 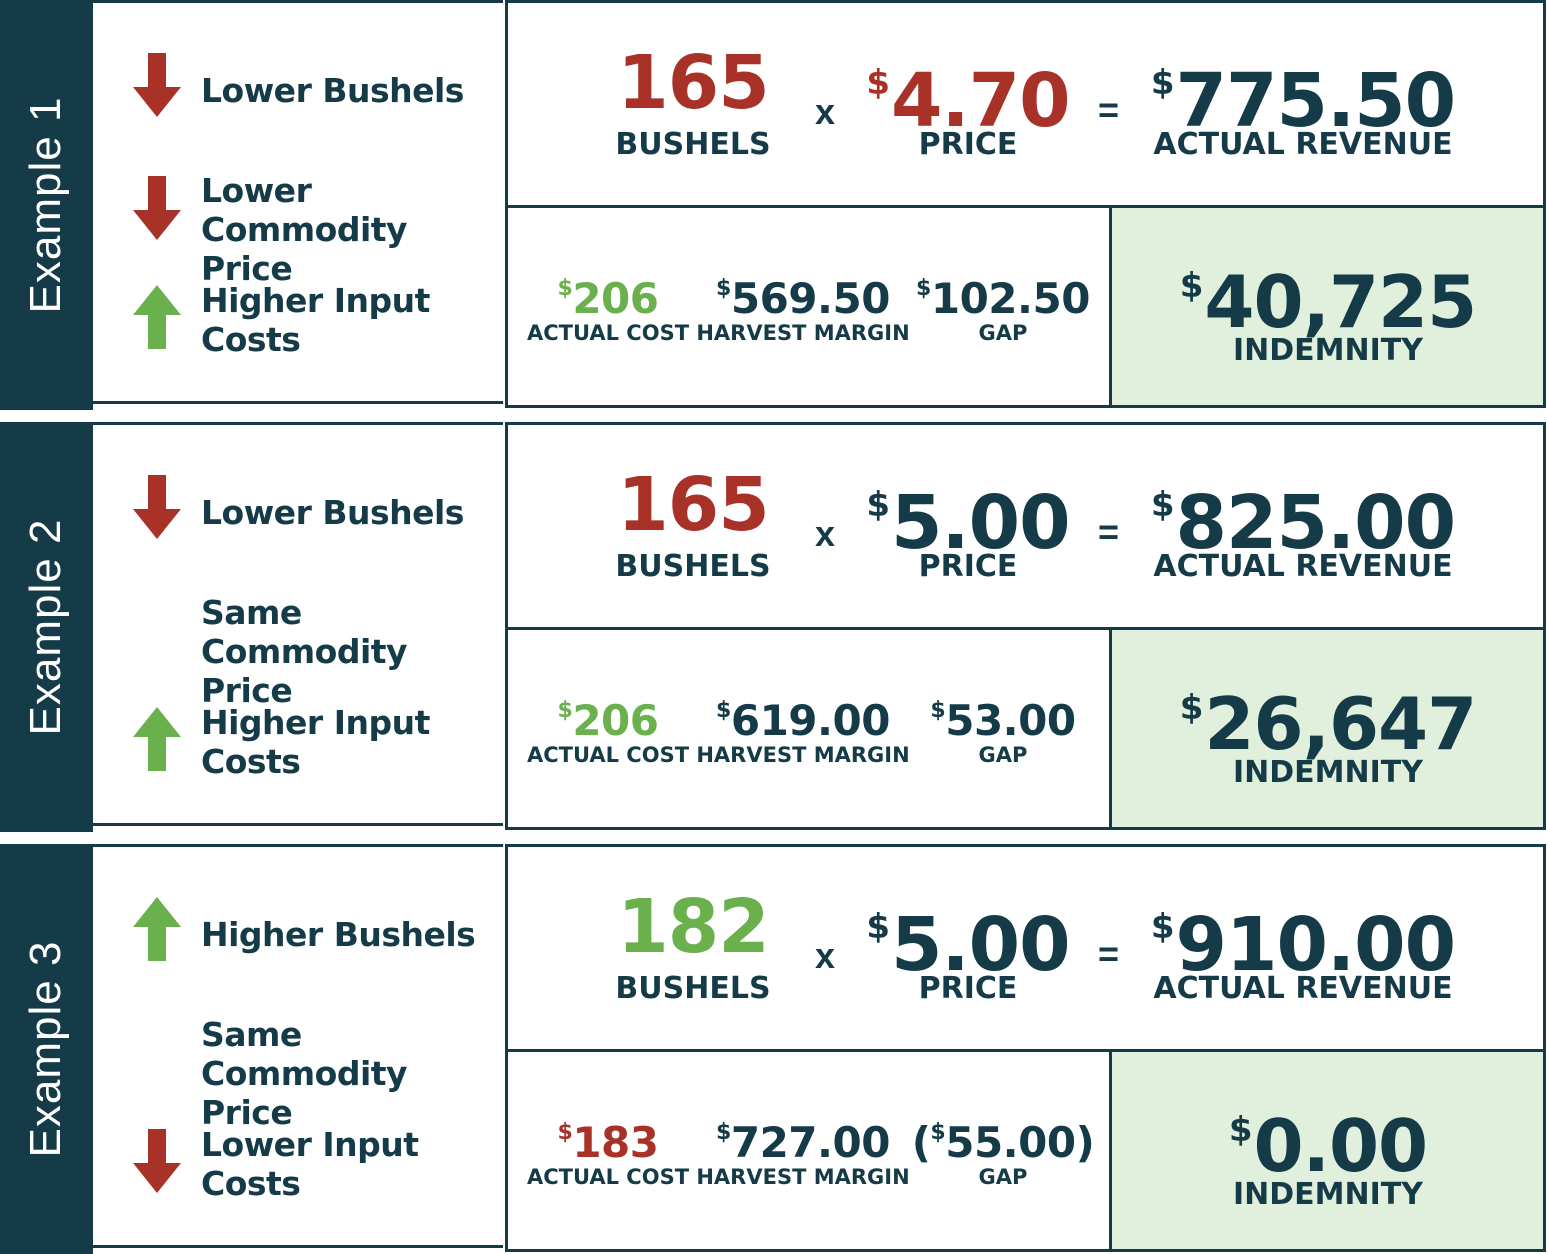 I want to click on actual-cost-amount: 183, so click(x=615, y=1142).